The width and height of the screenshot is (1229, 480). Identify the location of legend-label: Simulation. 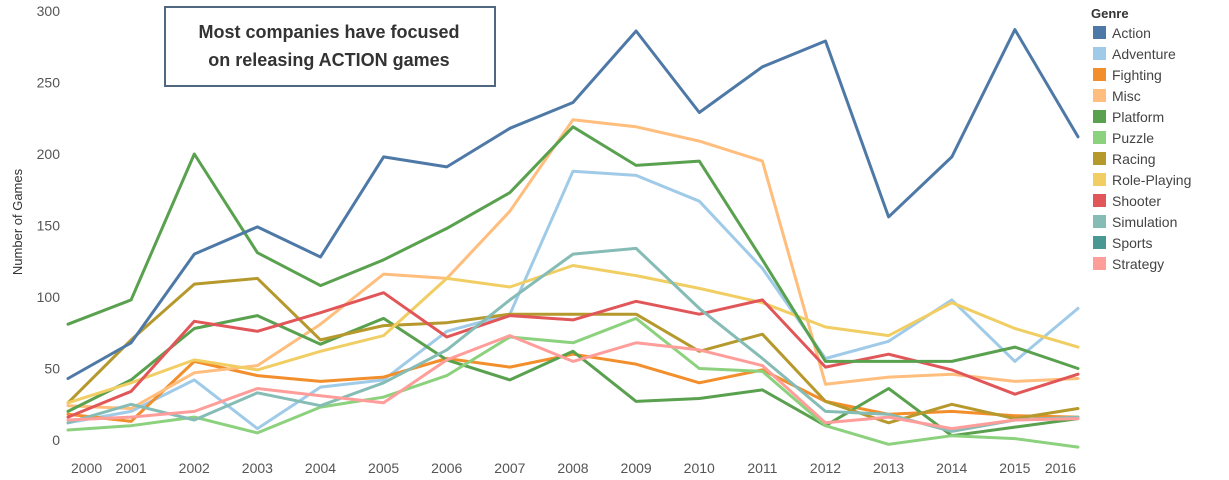
(1144, 222).